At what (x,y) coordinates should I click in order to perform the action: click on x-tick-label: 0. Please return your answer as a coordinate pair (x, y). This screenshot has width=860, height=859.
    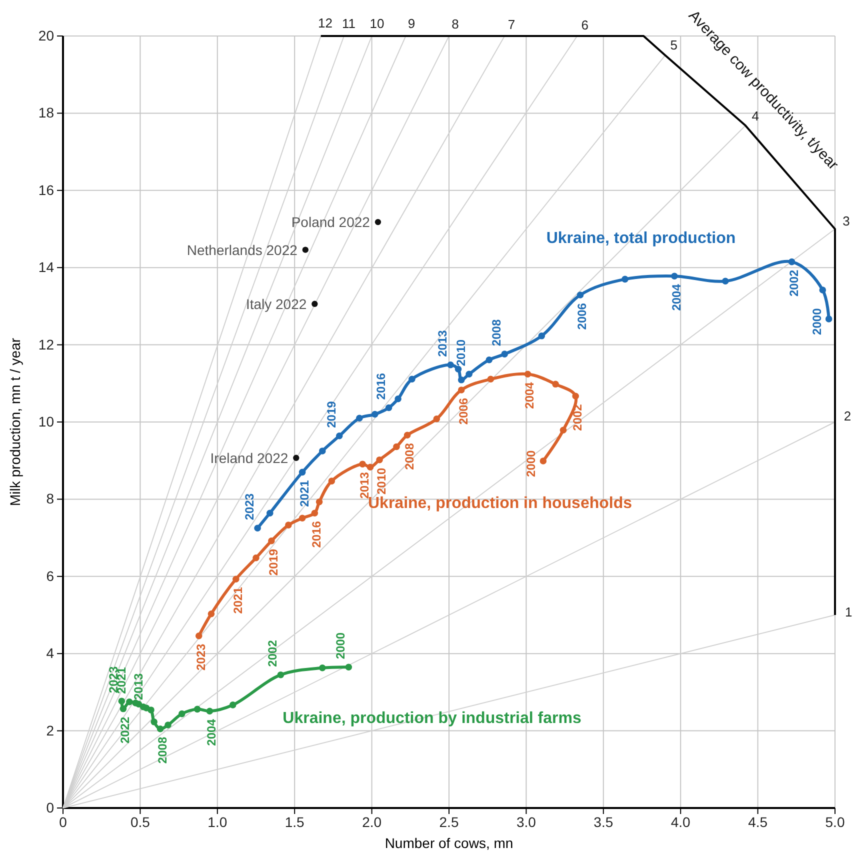
    Looking at the image, I should click on (63, 822).